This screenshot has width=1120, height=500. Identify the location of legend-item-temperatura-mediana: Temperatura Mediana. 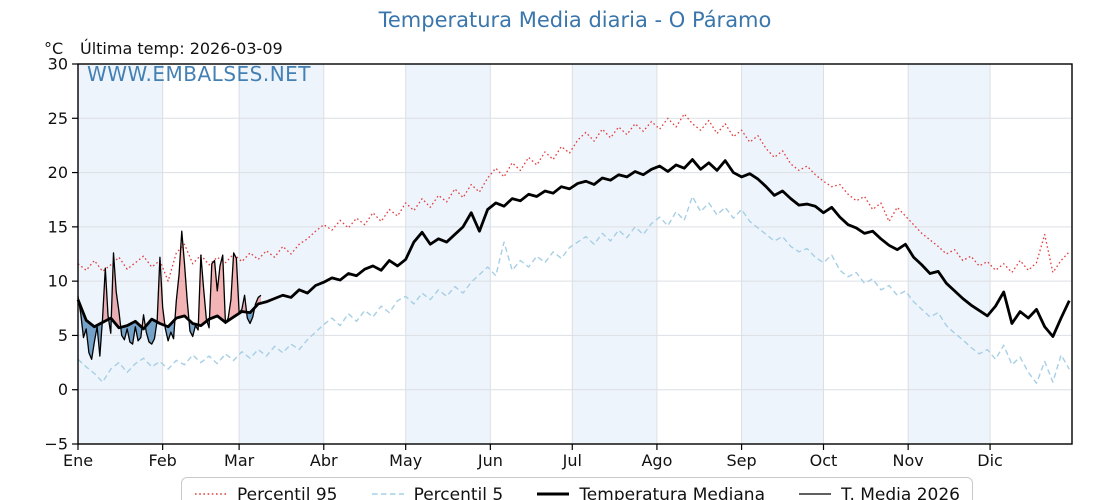
(650, 491).